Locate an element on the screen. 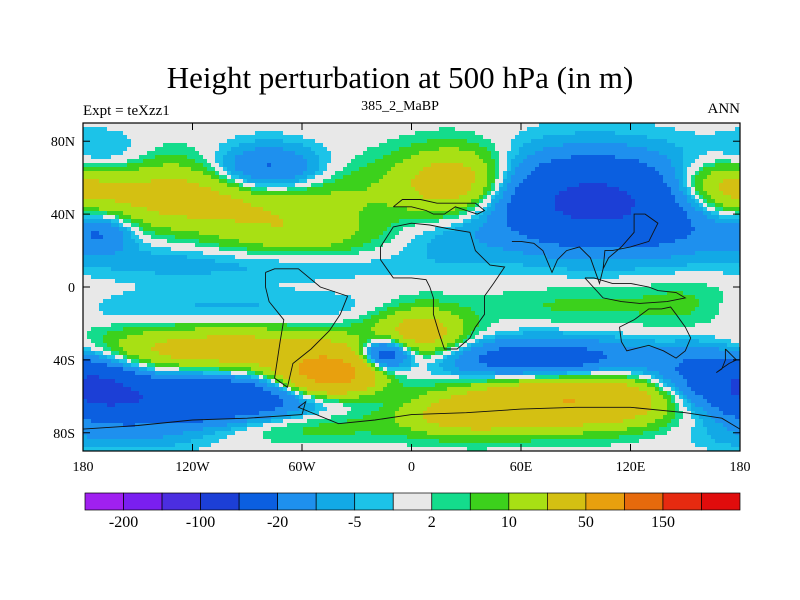 The width and height of the screenshot is (800, 600). coastline-maritime is located at coordinates (635, 290).